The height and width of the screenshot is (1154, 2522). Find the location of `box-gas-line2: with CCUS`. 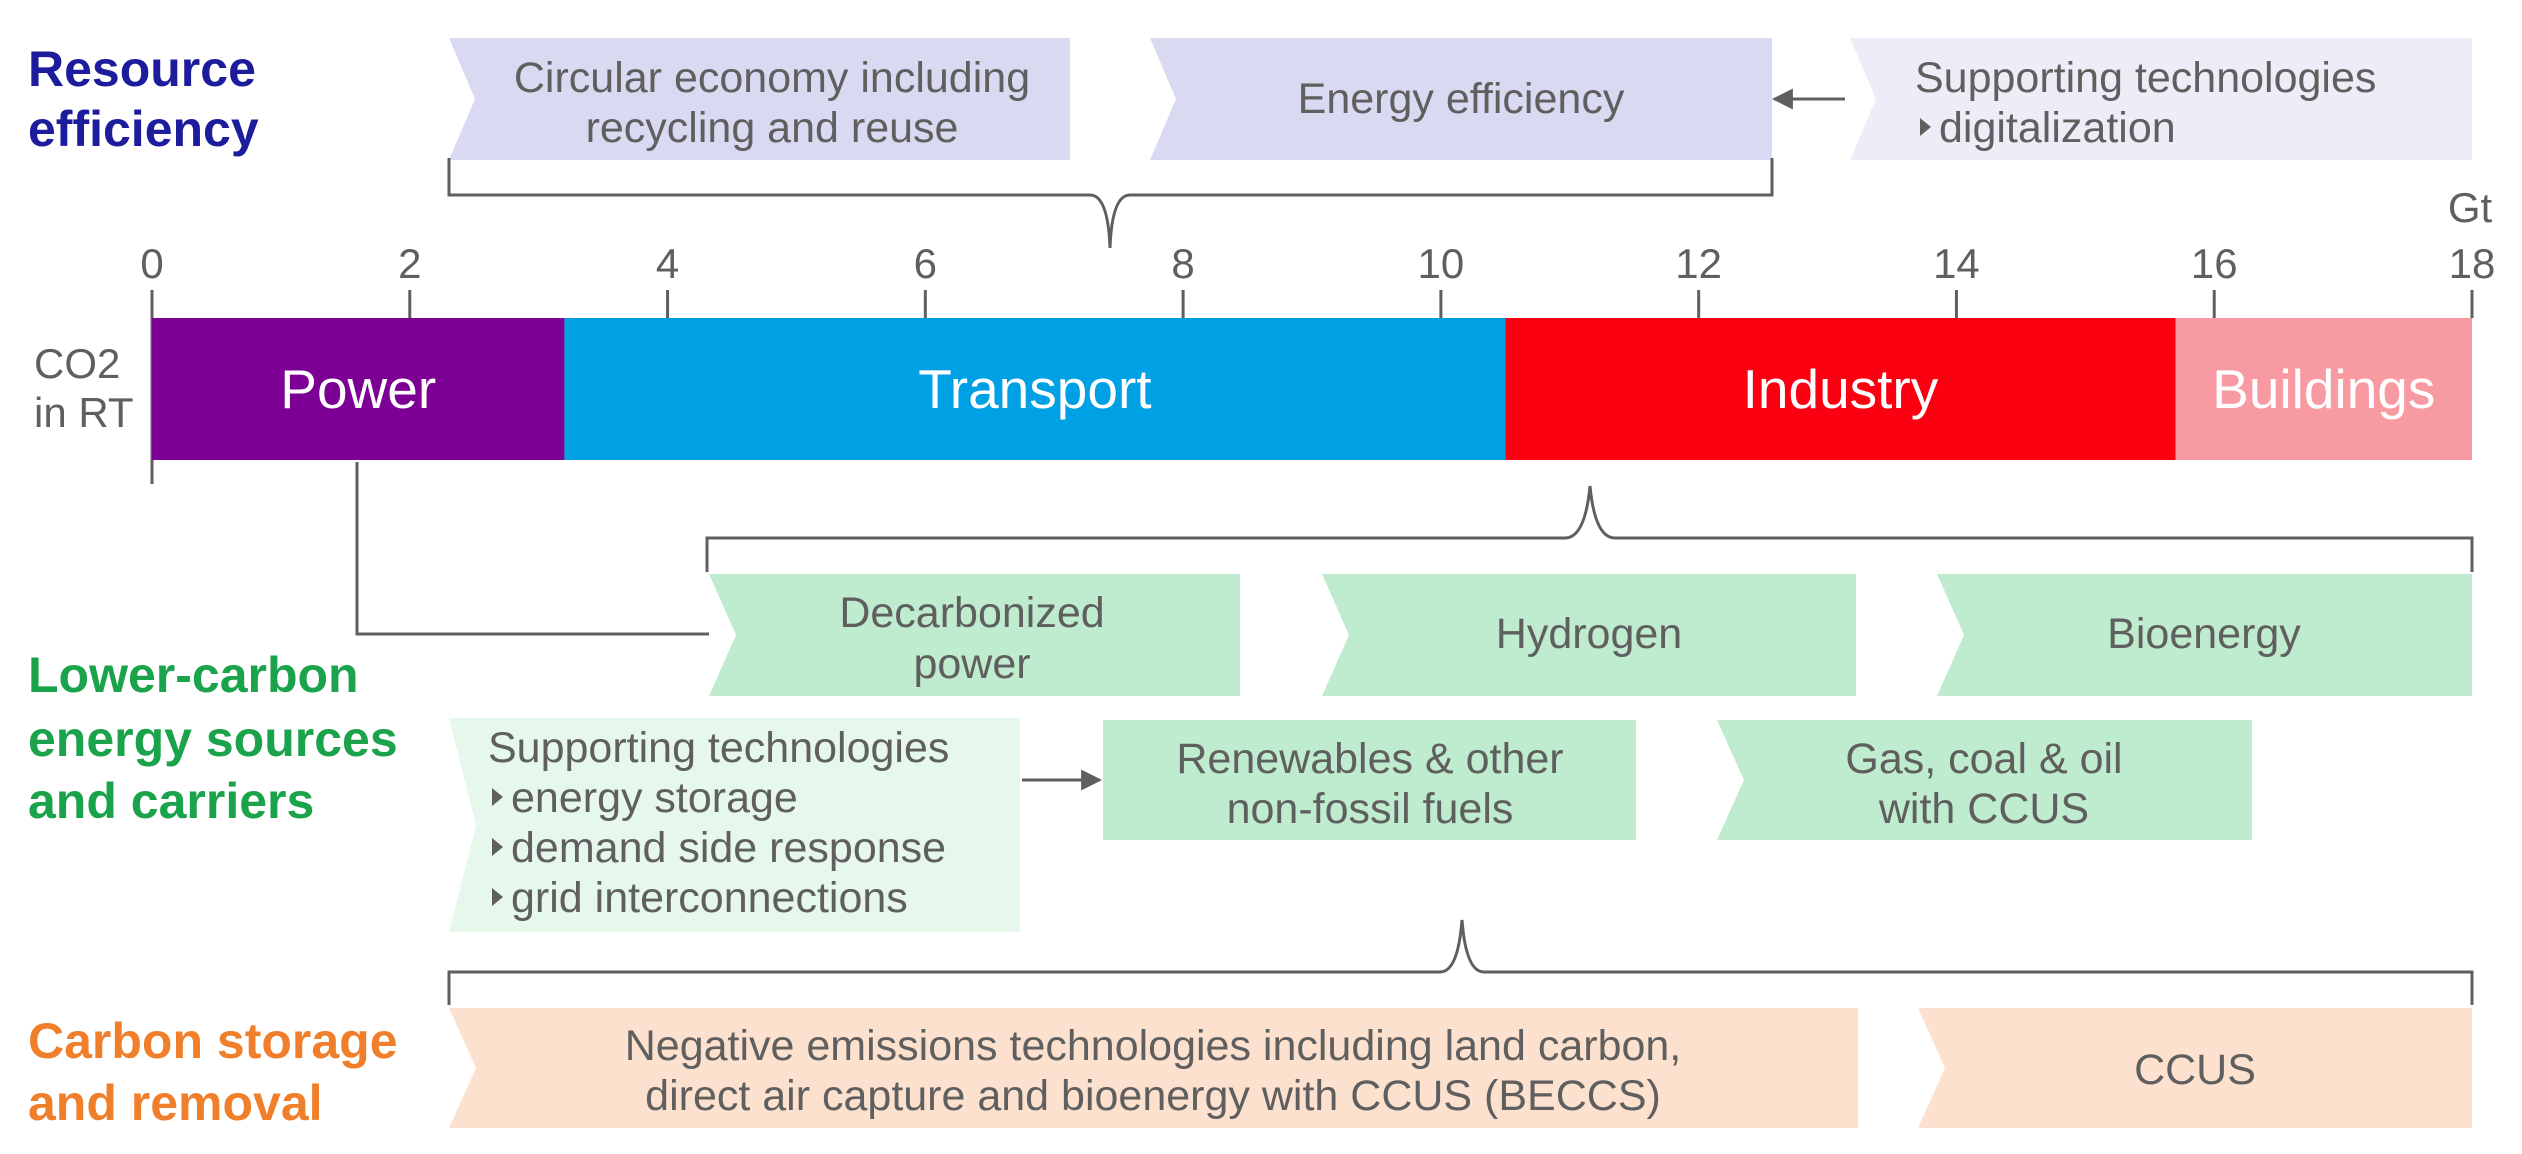

box-gas-line2: with CCUS is located at coordinates (1983, 809).